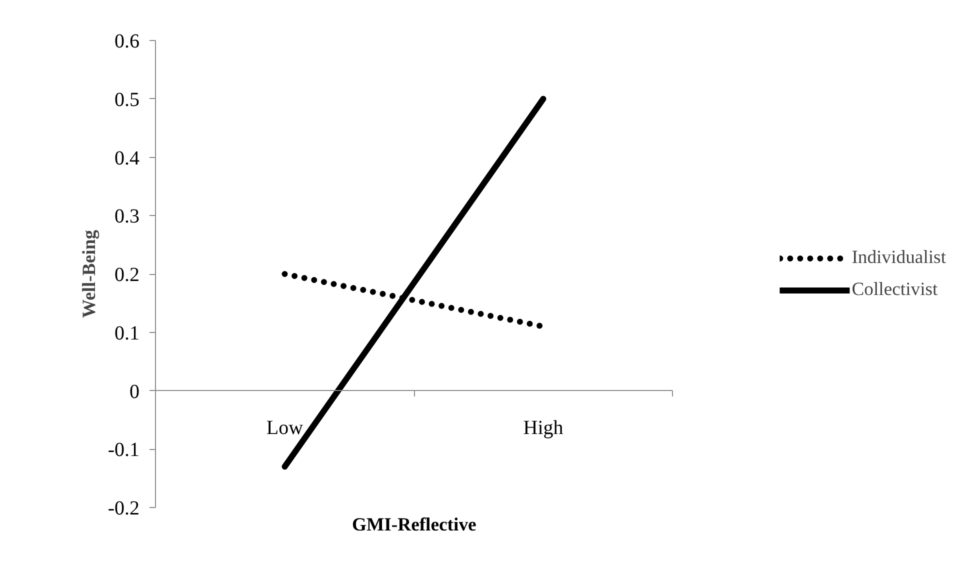 This screenshot has height=577, width=956. I want to click on x-tick-label: Low, so click(285, 427).